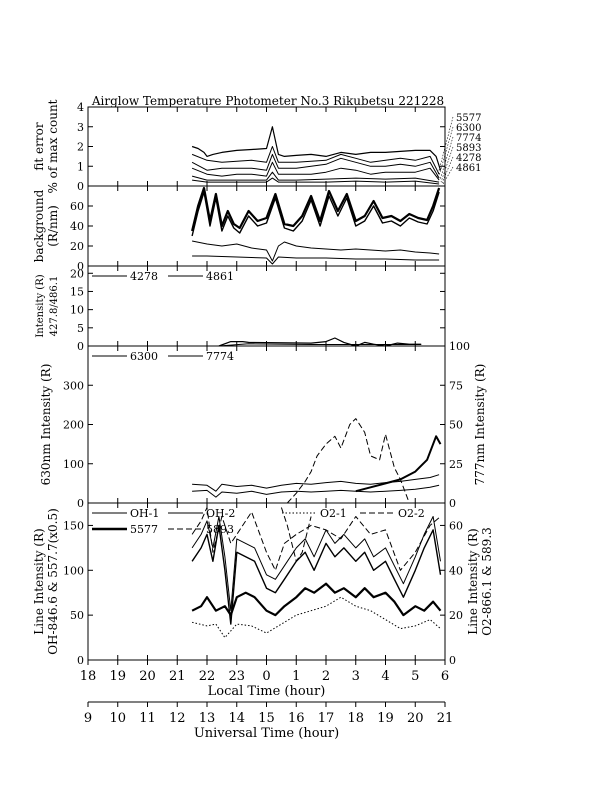  I want to click on y-tick-label: 10, so click(77, 310).